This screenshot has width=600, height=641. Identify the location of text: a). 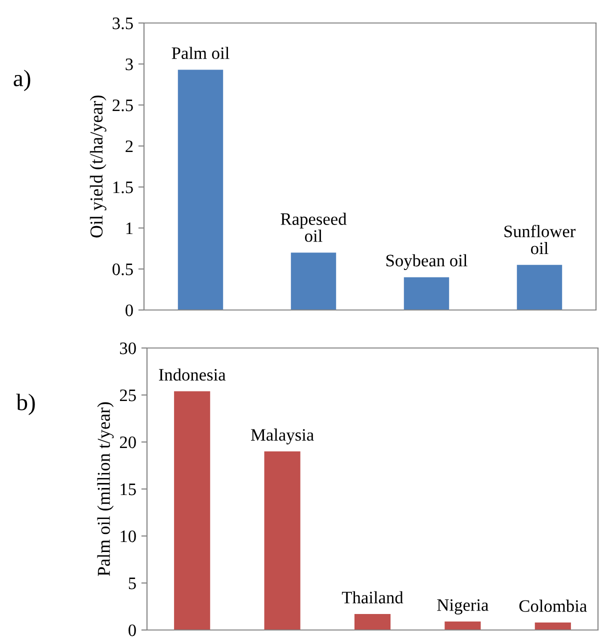
(22, 81).